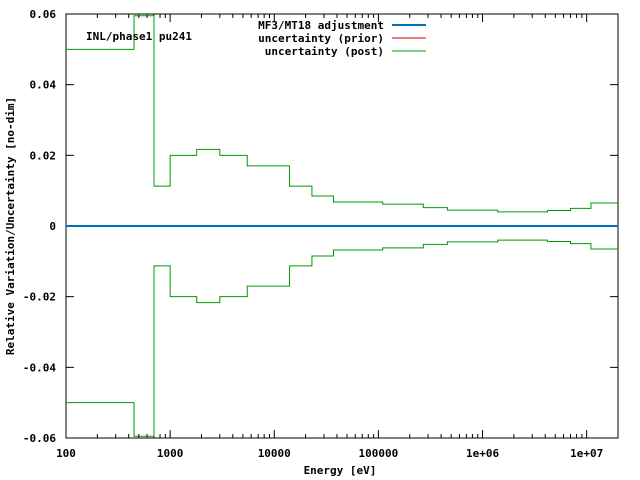 The height and width of the screenshot is (480, 640). What do you see at coordinates (43, 85) in the screenshot?
I see `y-tick-label: 0.04` at bounding box center [43, 85].